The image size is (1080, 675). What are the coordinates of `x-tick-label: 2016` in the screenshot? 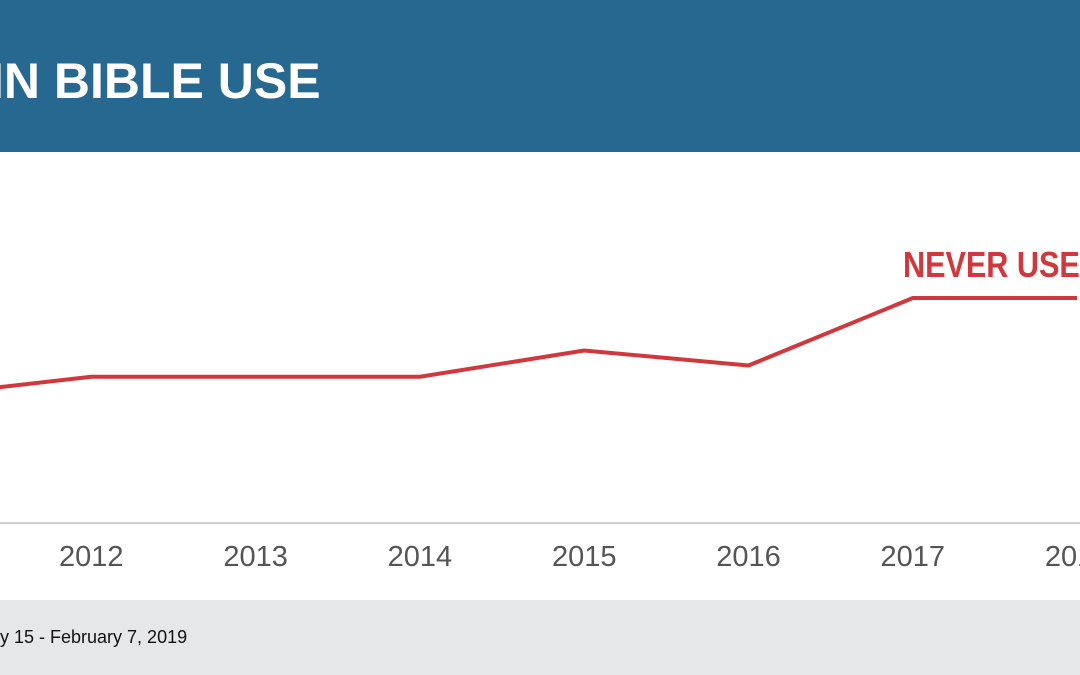 It's located at (748, 557).